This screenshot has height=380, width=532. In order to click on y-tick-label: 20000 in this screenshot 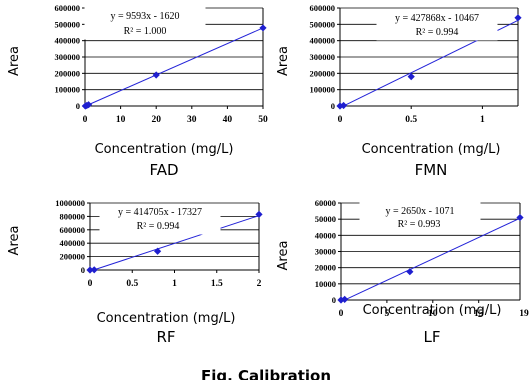, I will do `click(325, 268)`.